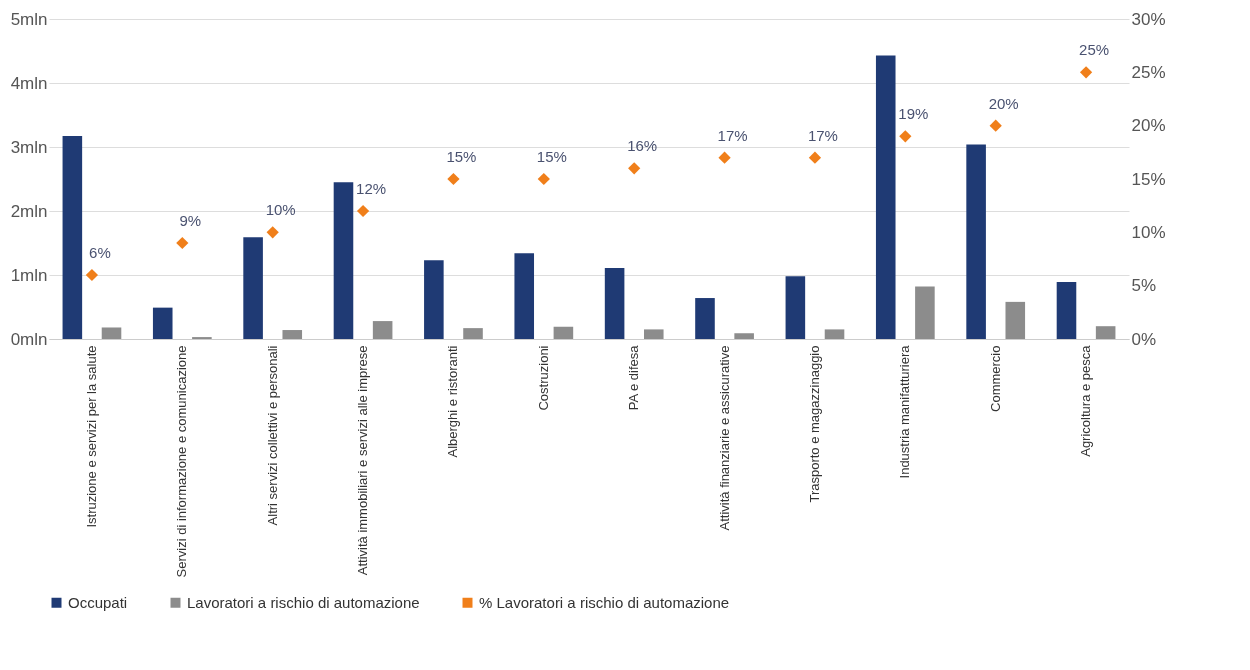 The width and height of the screenshot is (1250, 670). I want to click on data-label: 20%, so click(1003, 103).